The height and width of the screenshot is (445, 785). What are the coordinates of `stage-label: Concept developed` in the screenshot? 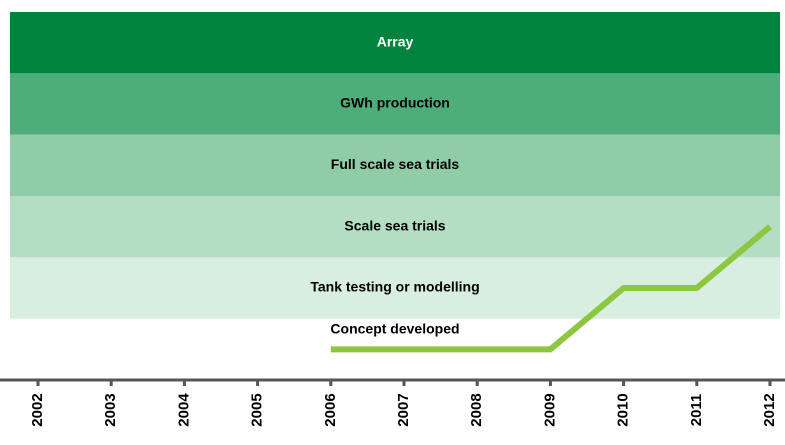 It's located at (394, 328).